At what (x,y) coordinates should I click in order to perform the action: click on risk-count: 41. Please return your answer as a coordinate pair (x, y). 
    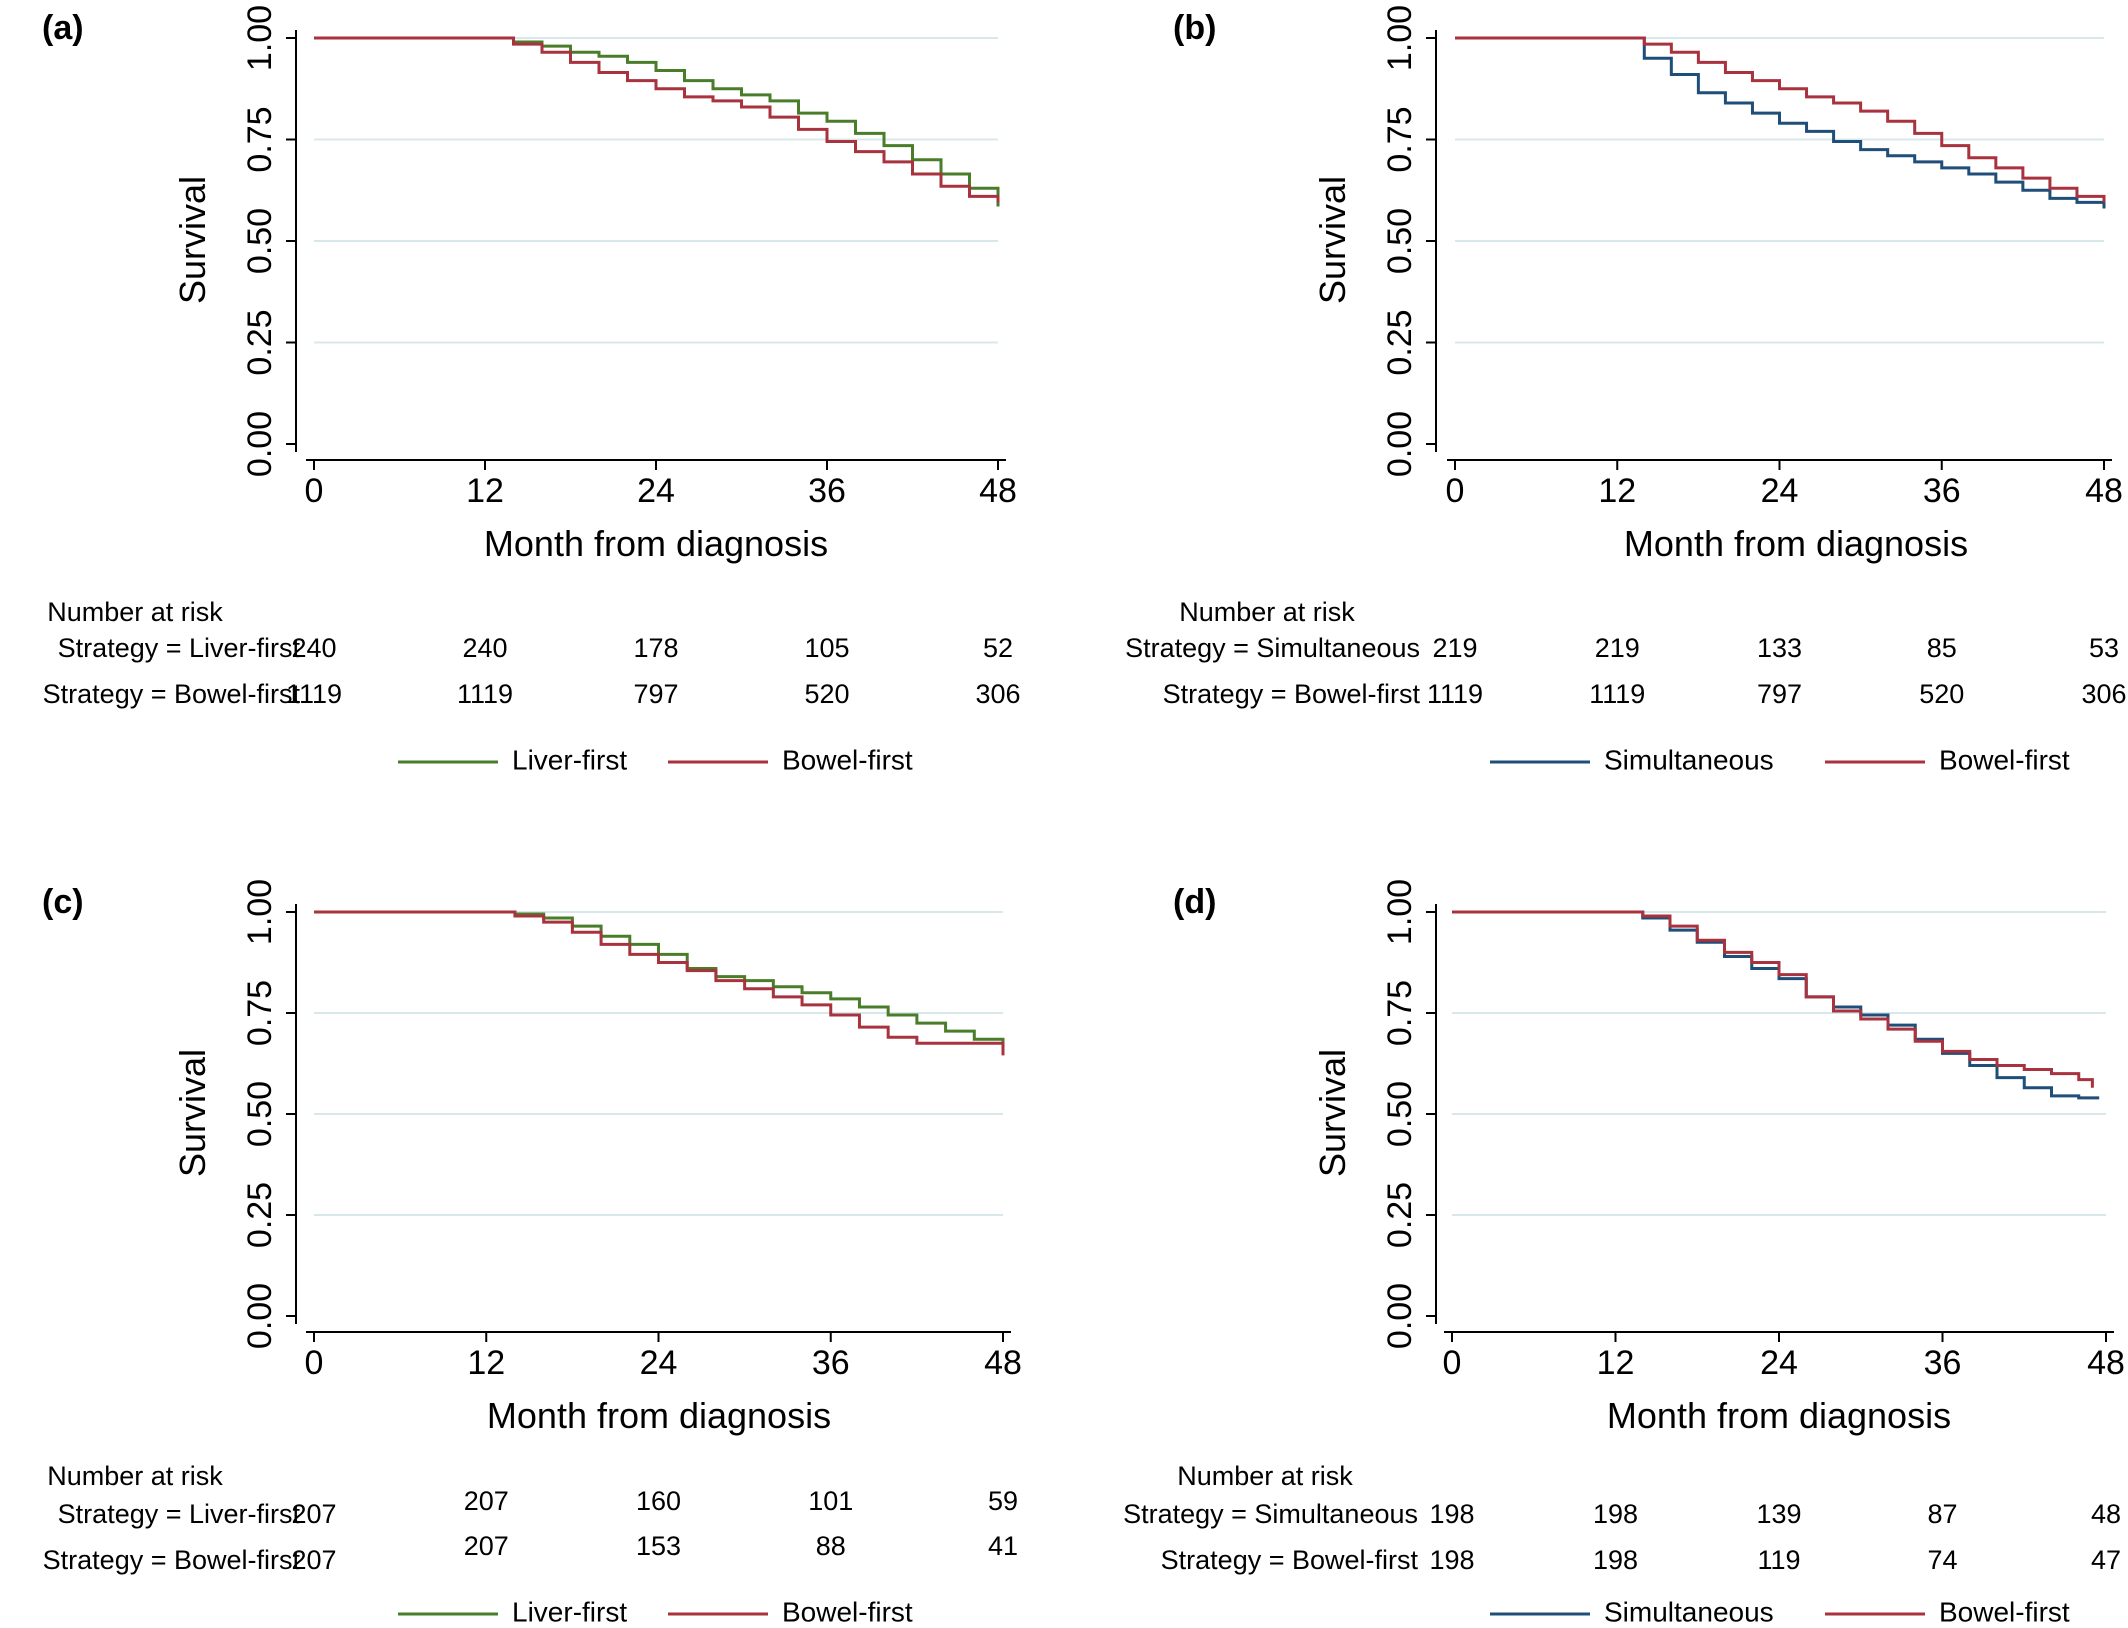
    Looking at the image, I should click on (1003, 1546).